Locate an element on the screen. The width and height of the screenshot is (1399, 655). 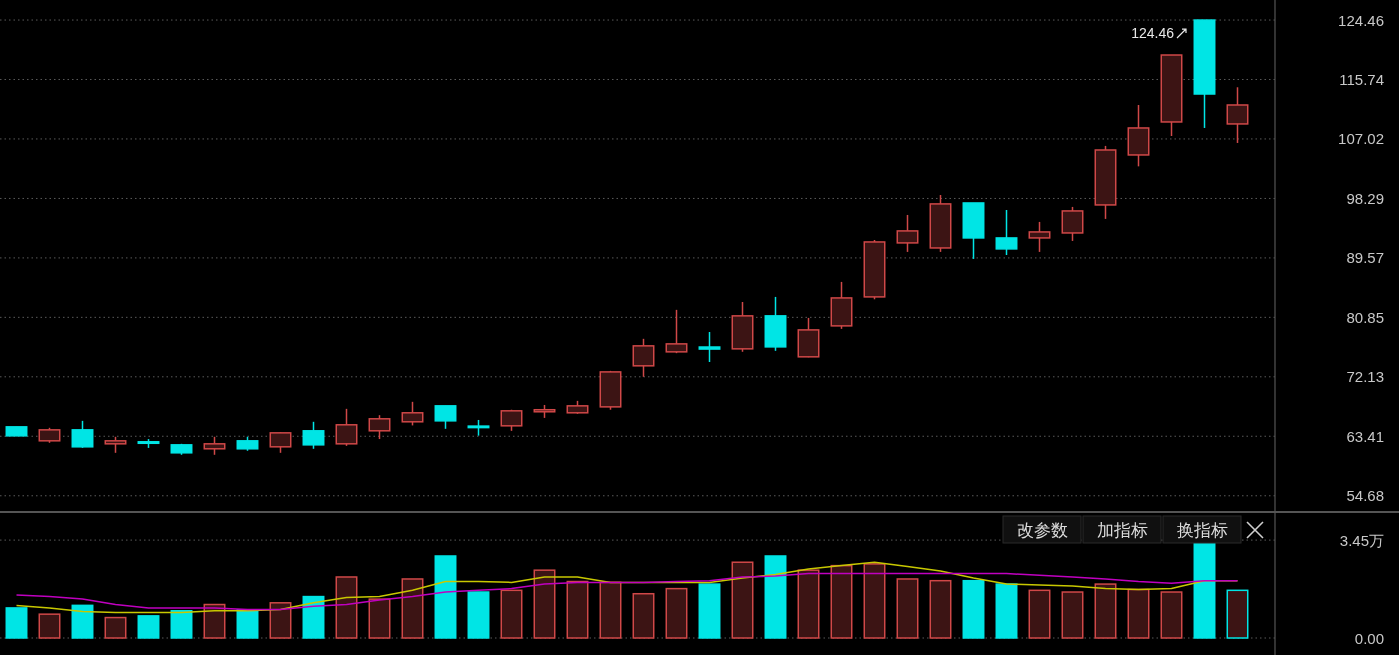
annotation: 改参数 is located at coordinates (1042, 530).